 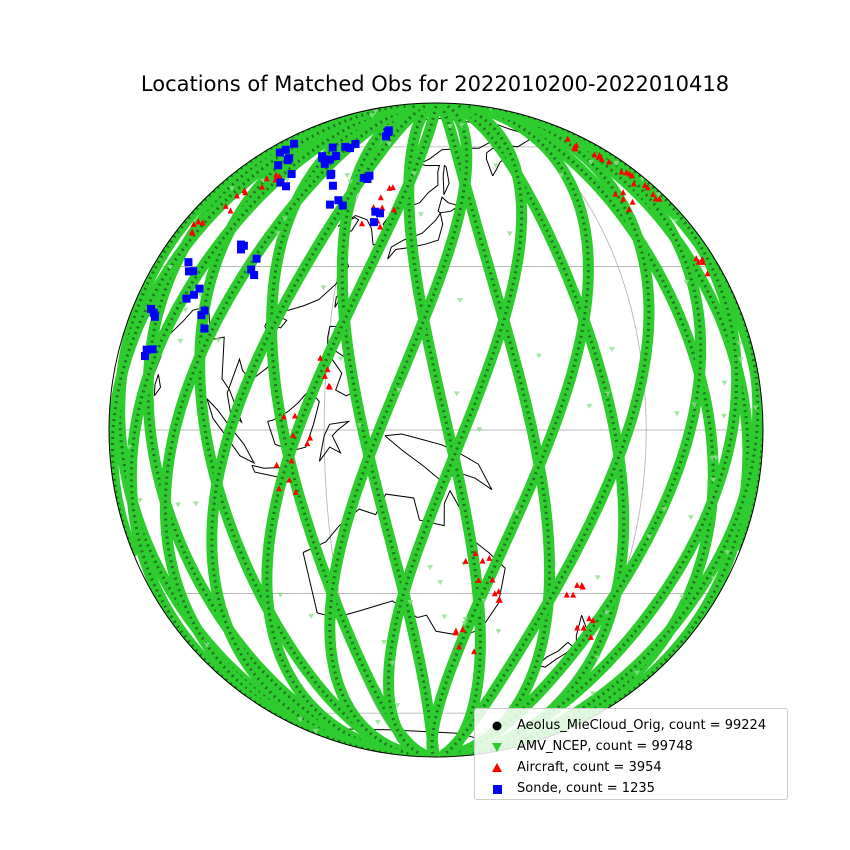 I want to click on legend-entry-amv: AMV_NCEP, count = 99748, so click(x=631, y=746).